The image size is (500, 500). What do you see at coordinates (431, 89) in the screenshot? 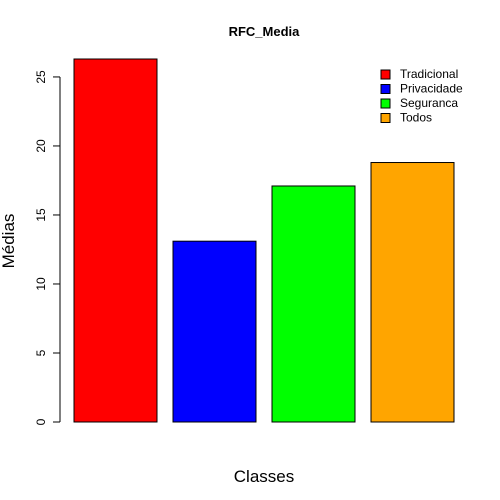
I see `legend-entry: Privacidade` at bounding box center [431, 89].